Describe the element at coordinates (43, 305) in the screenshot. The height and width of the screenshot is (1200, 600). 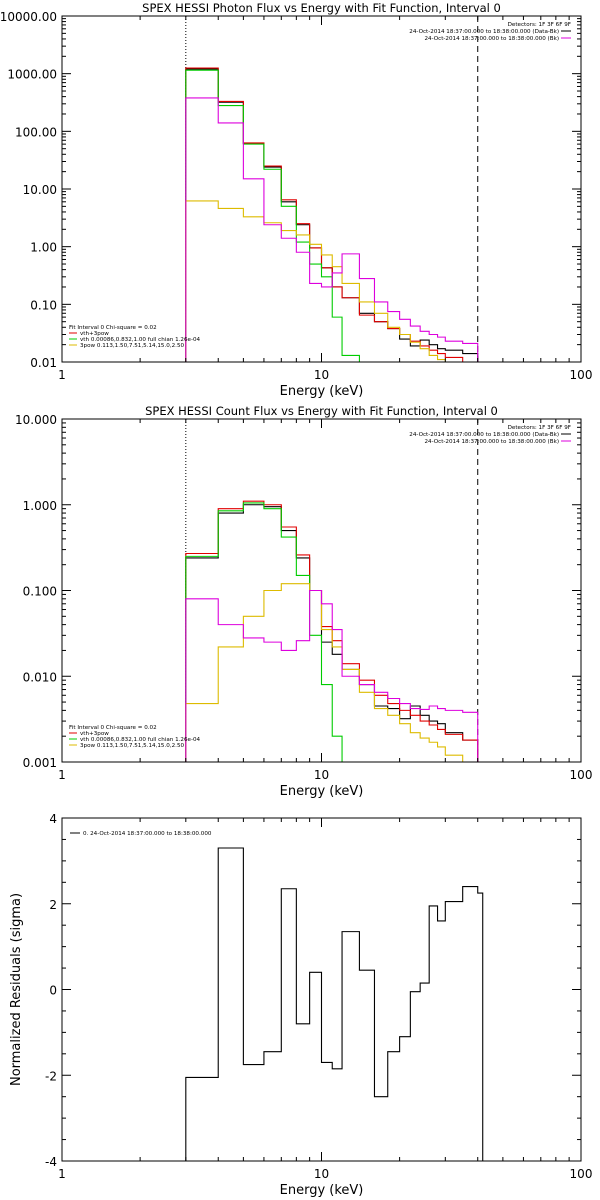
I see `y-tick-label: 0.10` at that location.